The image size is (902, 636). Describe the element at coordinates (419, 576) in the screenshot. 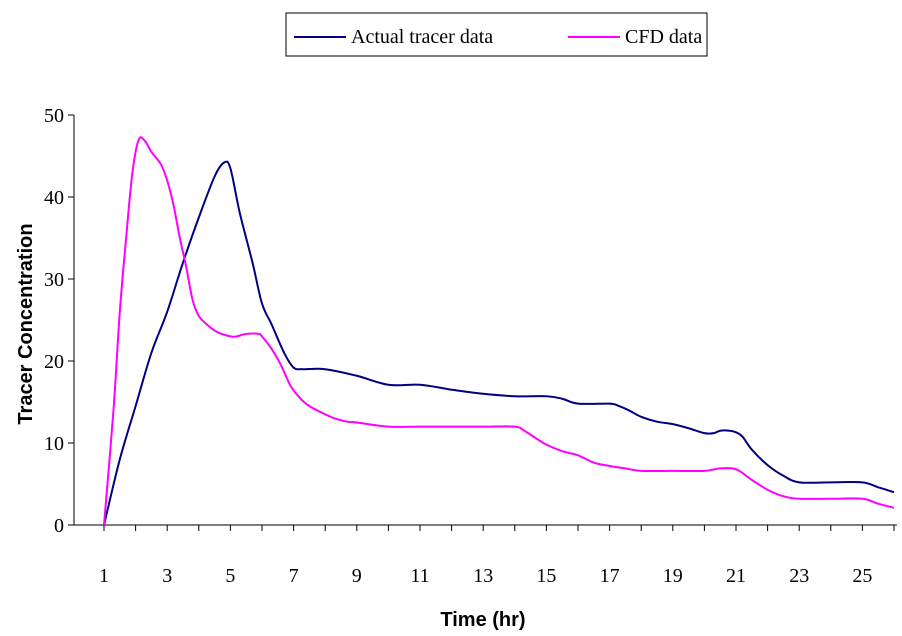

I see `x-tick-label: 11` at that location.